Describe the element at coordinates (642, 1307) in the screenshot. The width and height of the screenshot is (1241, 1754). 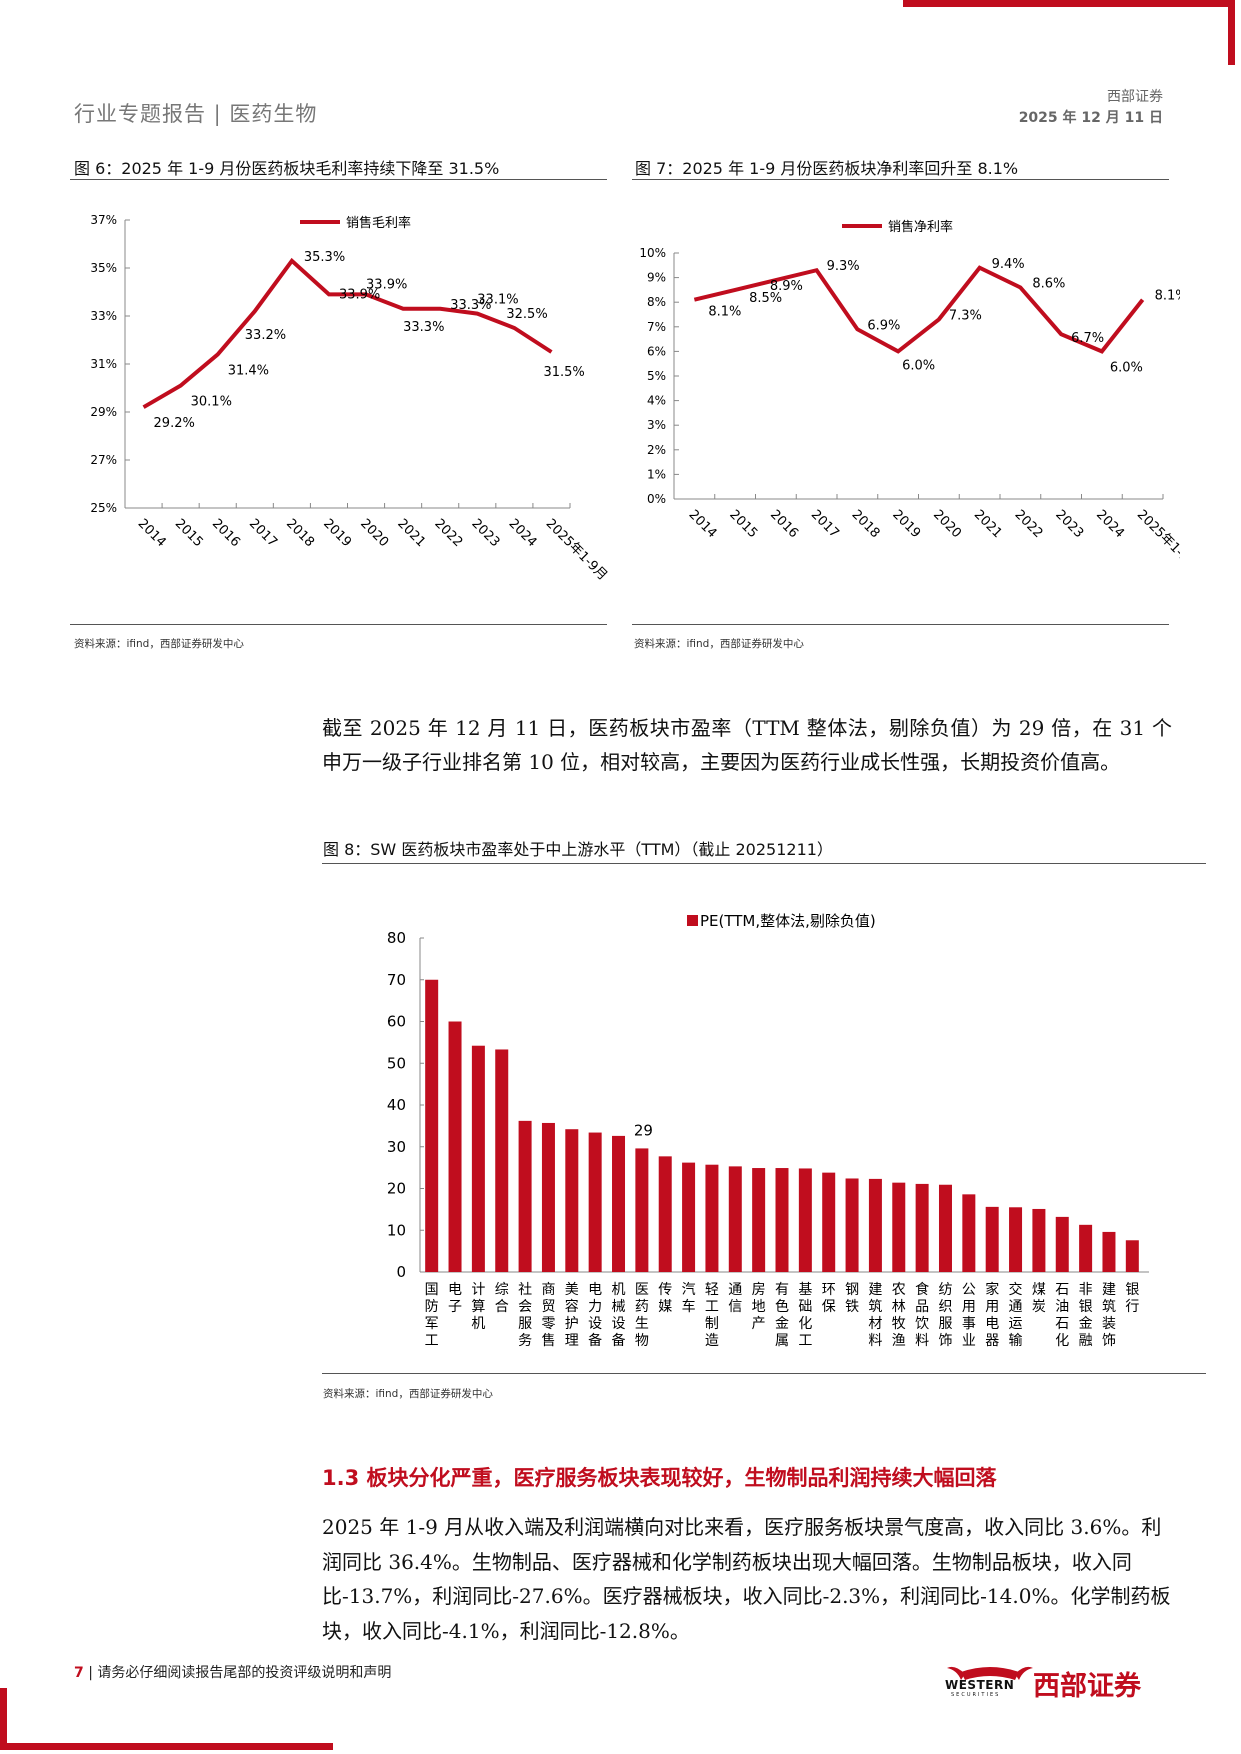
I see `x-tick-label-char: 药` at that location.